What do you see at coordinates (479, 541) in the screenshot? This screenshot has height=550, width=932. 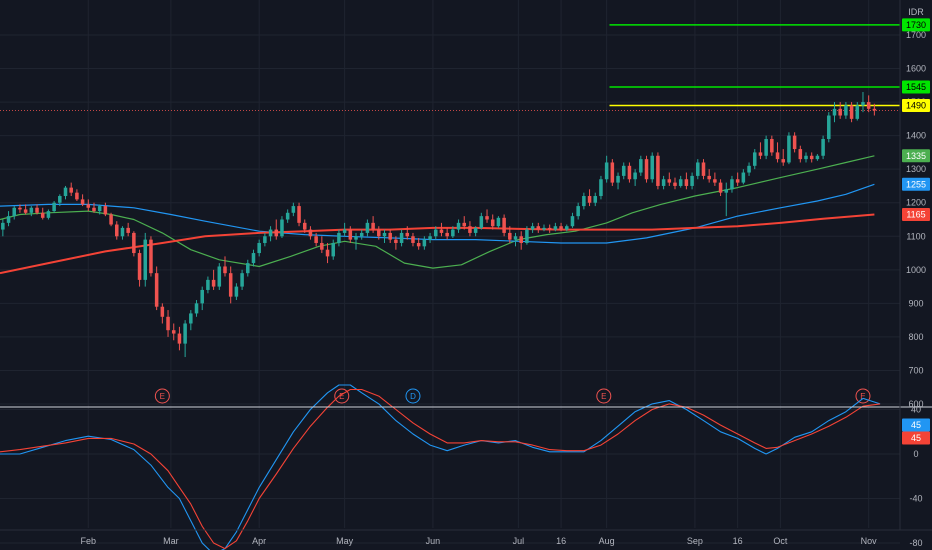 I see `time-axis: Feb Mar Apr May Jun Jul 16 Aug Sep 16 Oct Nov` at bounding box center [479, 541].